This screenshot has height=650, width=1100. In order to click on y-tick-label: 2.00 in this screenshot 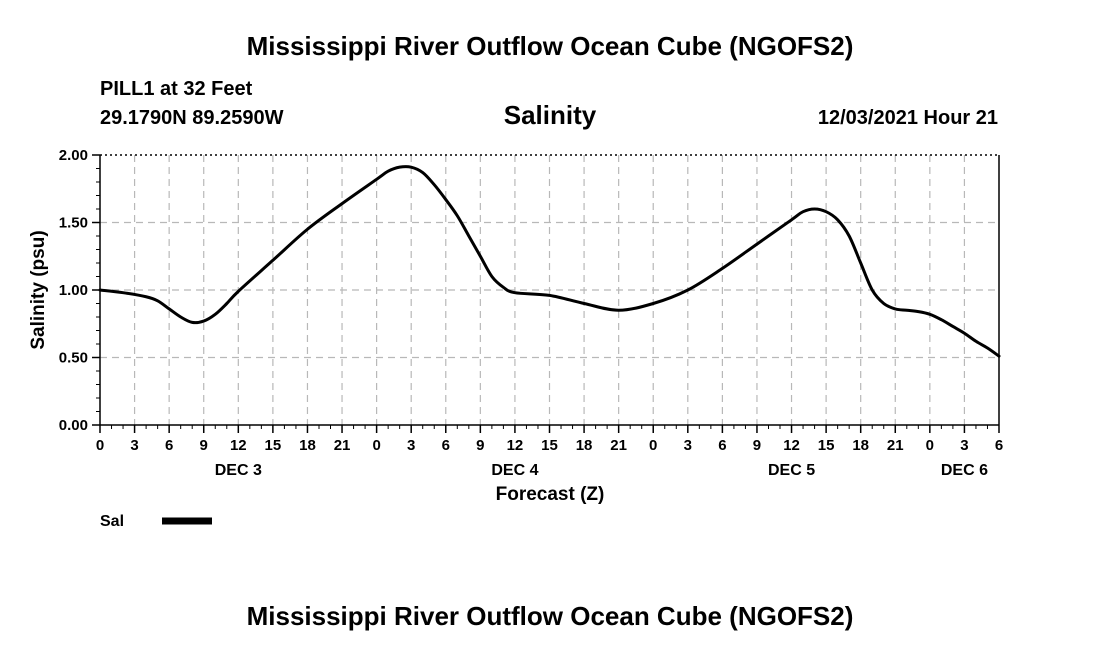, I will do `click(73, 155)`.